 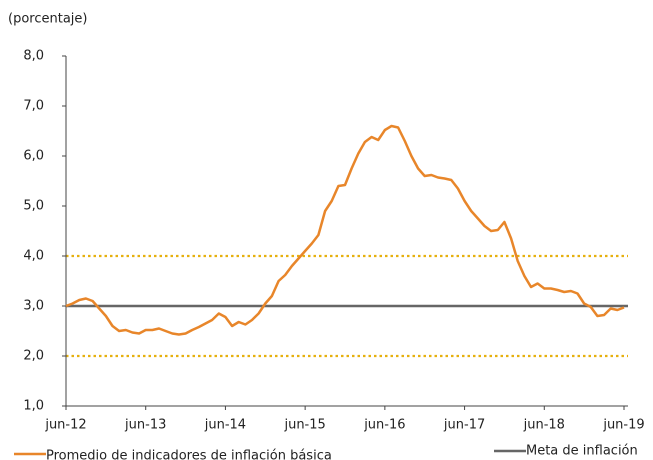 What do you see at coordinates (304, 425) in the screenshot?
I see `x-tick-label: jun-15` at bounding box center [304, 425].